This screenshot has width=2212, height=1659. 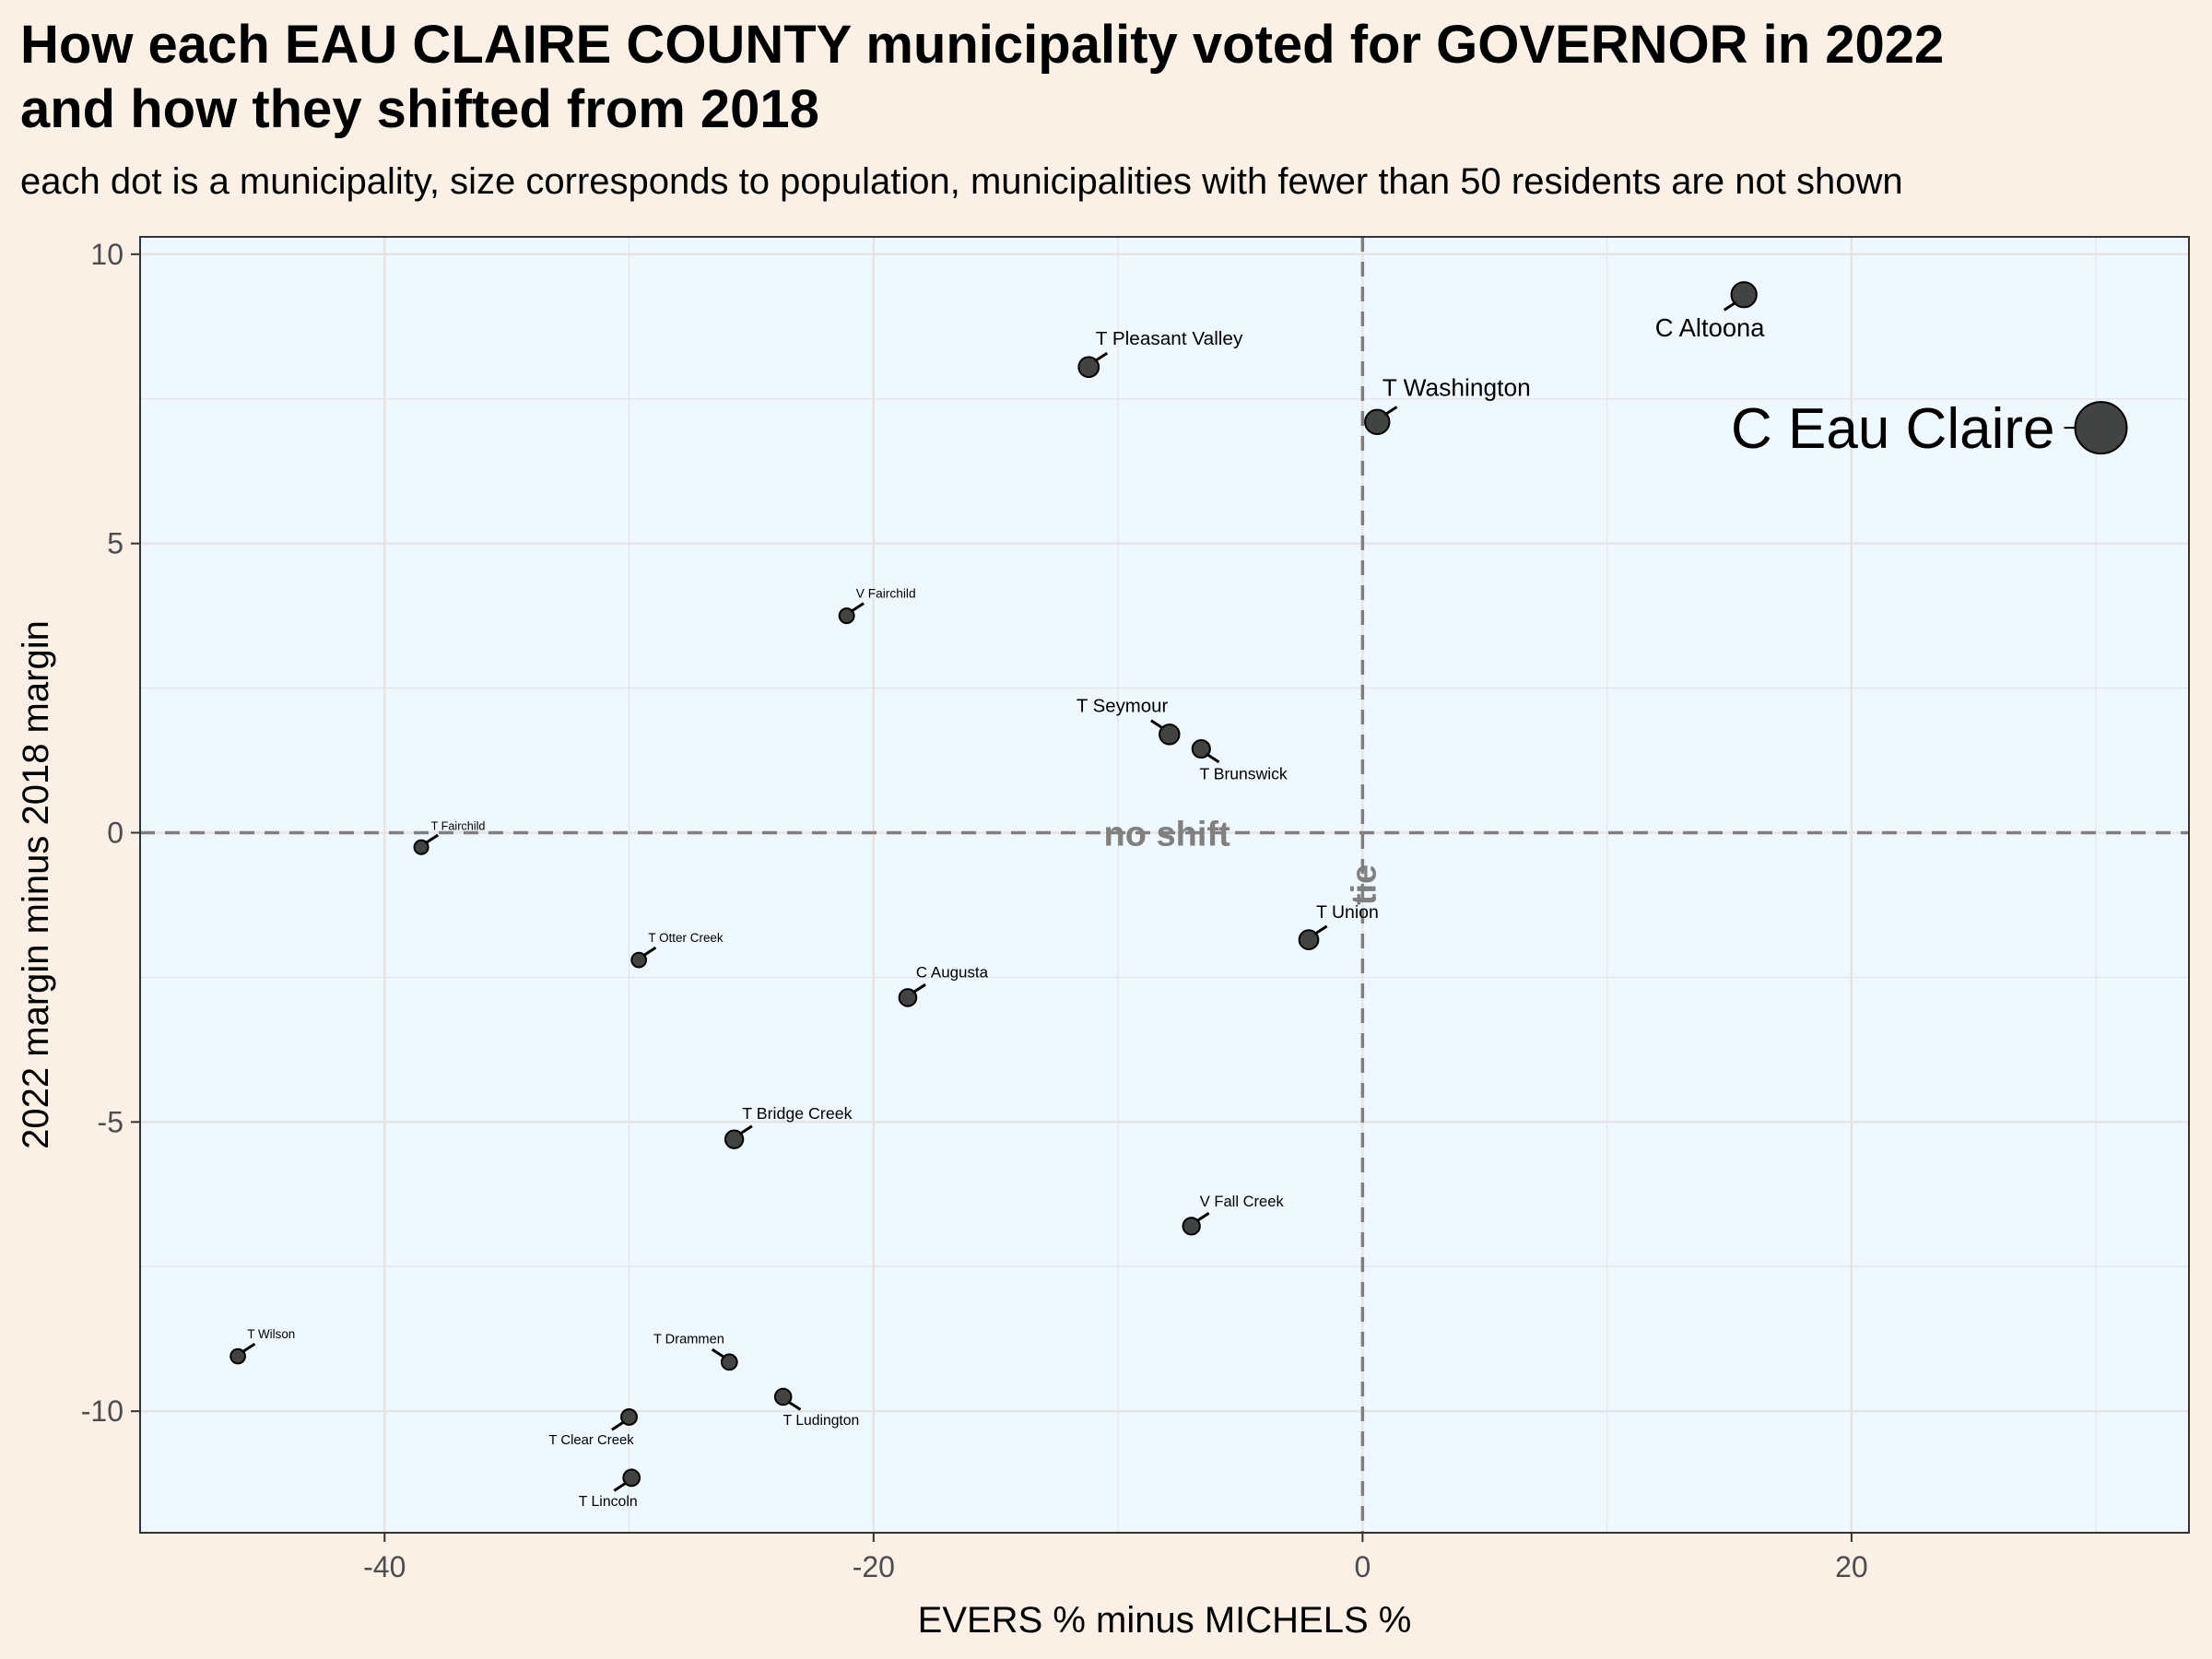 What do you see at coordinates (421, 847) in the screenshot?
I see `point-t-fairchild` at bounding box center [421, 847].